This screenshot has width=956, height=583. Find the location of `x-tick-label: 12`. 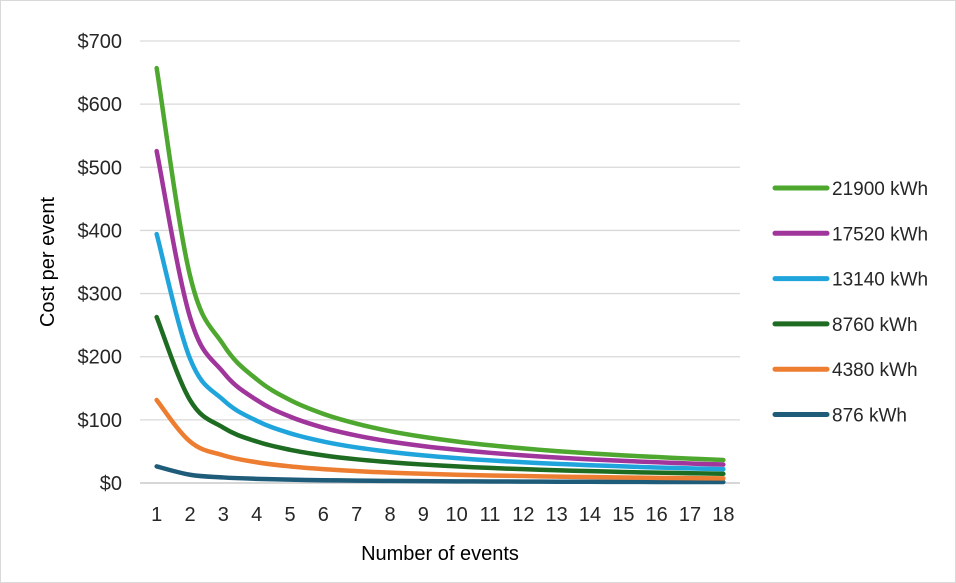

x-tick-label: 12 is located at coordinates (523, 515).